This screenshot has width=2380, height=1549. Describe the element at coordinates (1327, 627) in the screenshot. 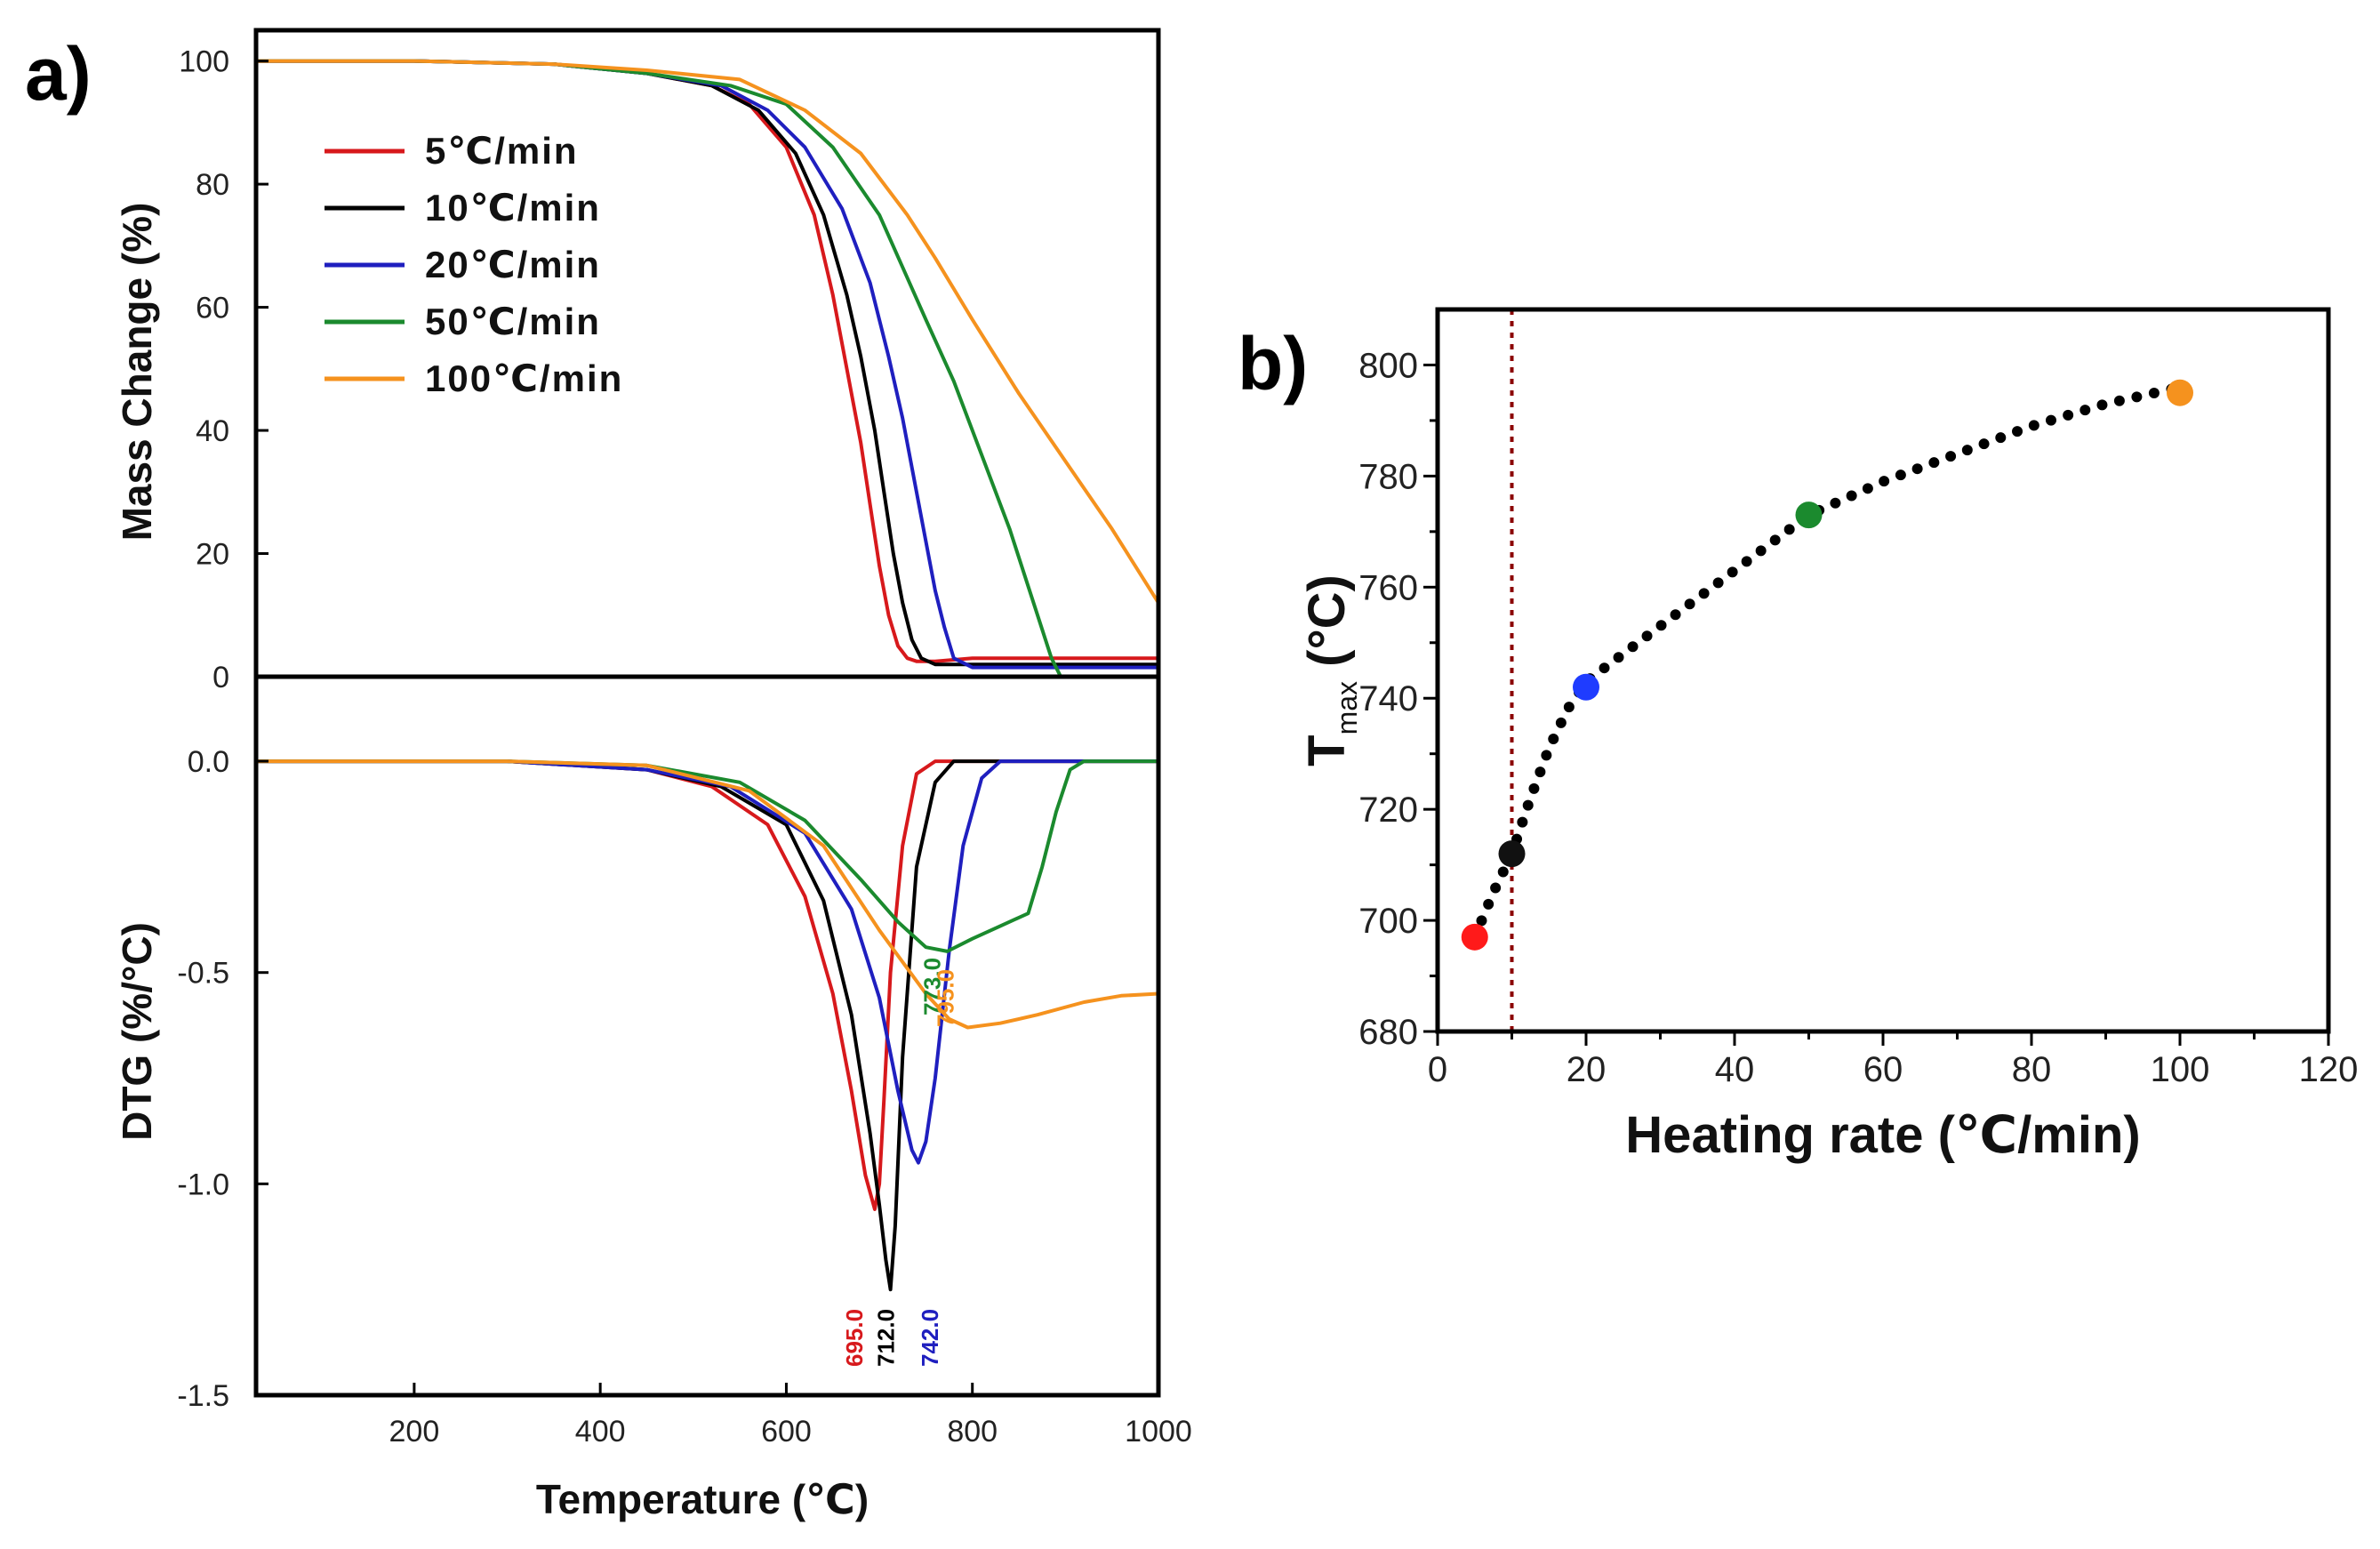

I see `tmax-ylabel-unit: (°C)` at that location.